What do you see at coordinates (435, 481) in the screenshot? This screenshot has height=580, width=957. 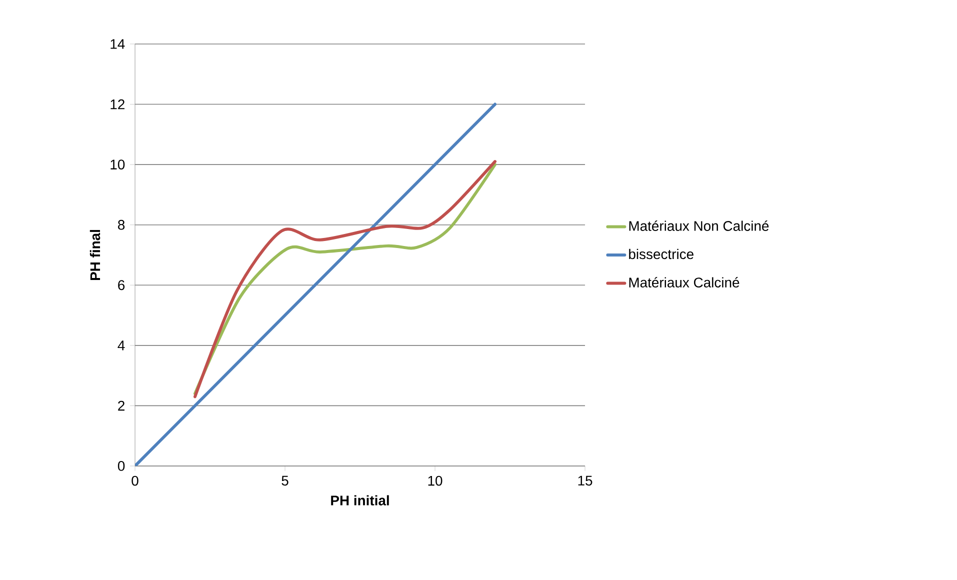 I see `x-tick-label: 10` at bounding box center [435, 481].